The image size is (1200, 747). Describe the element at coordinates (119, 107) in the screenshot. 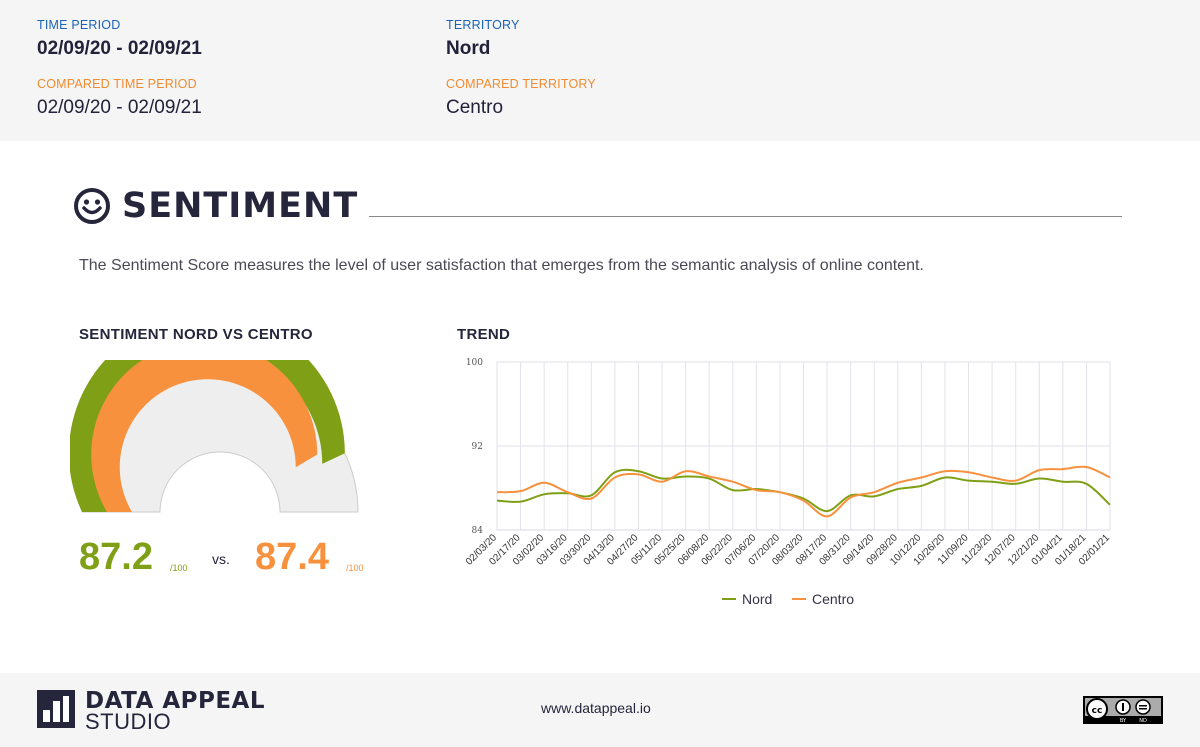

I see `compared-time-period-value: 02/09/20 - 02/09/21` at that location.